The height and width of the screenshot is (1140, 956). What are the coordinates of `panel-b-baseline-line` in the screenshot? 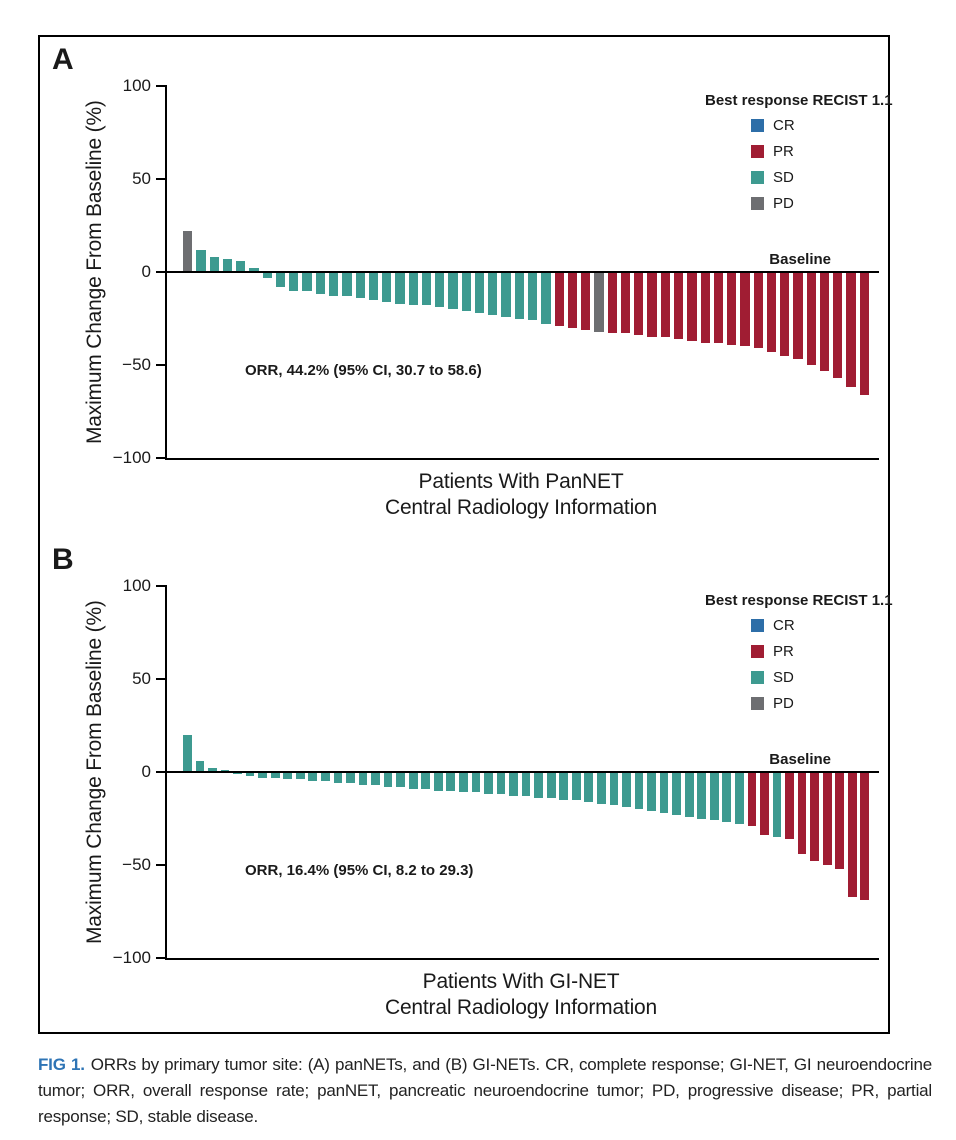 It's located at (523, 772).